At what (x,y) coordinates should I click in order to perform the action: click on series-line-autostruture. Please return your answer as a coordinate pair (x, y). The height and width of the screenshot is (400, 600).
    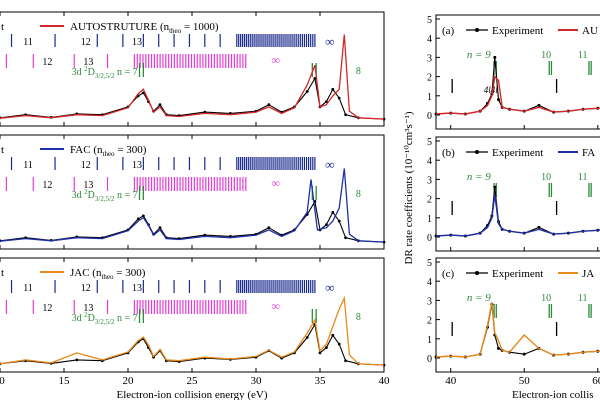
    Looking at the image, I should click on (192, 77).